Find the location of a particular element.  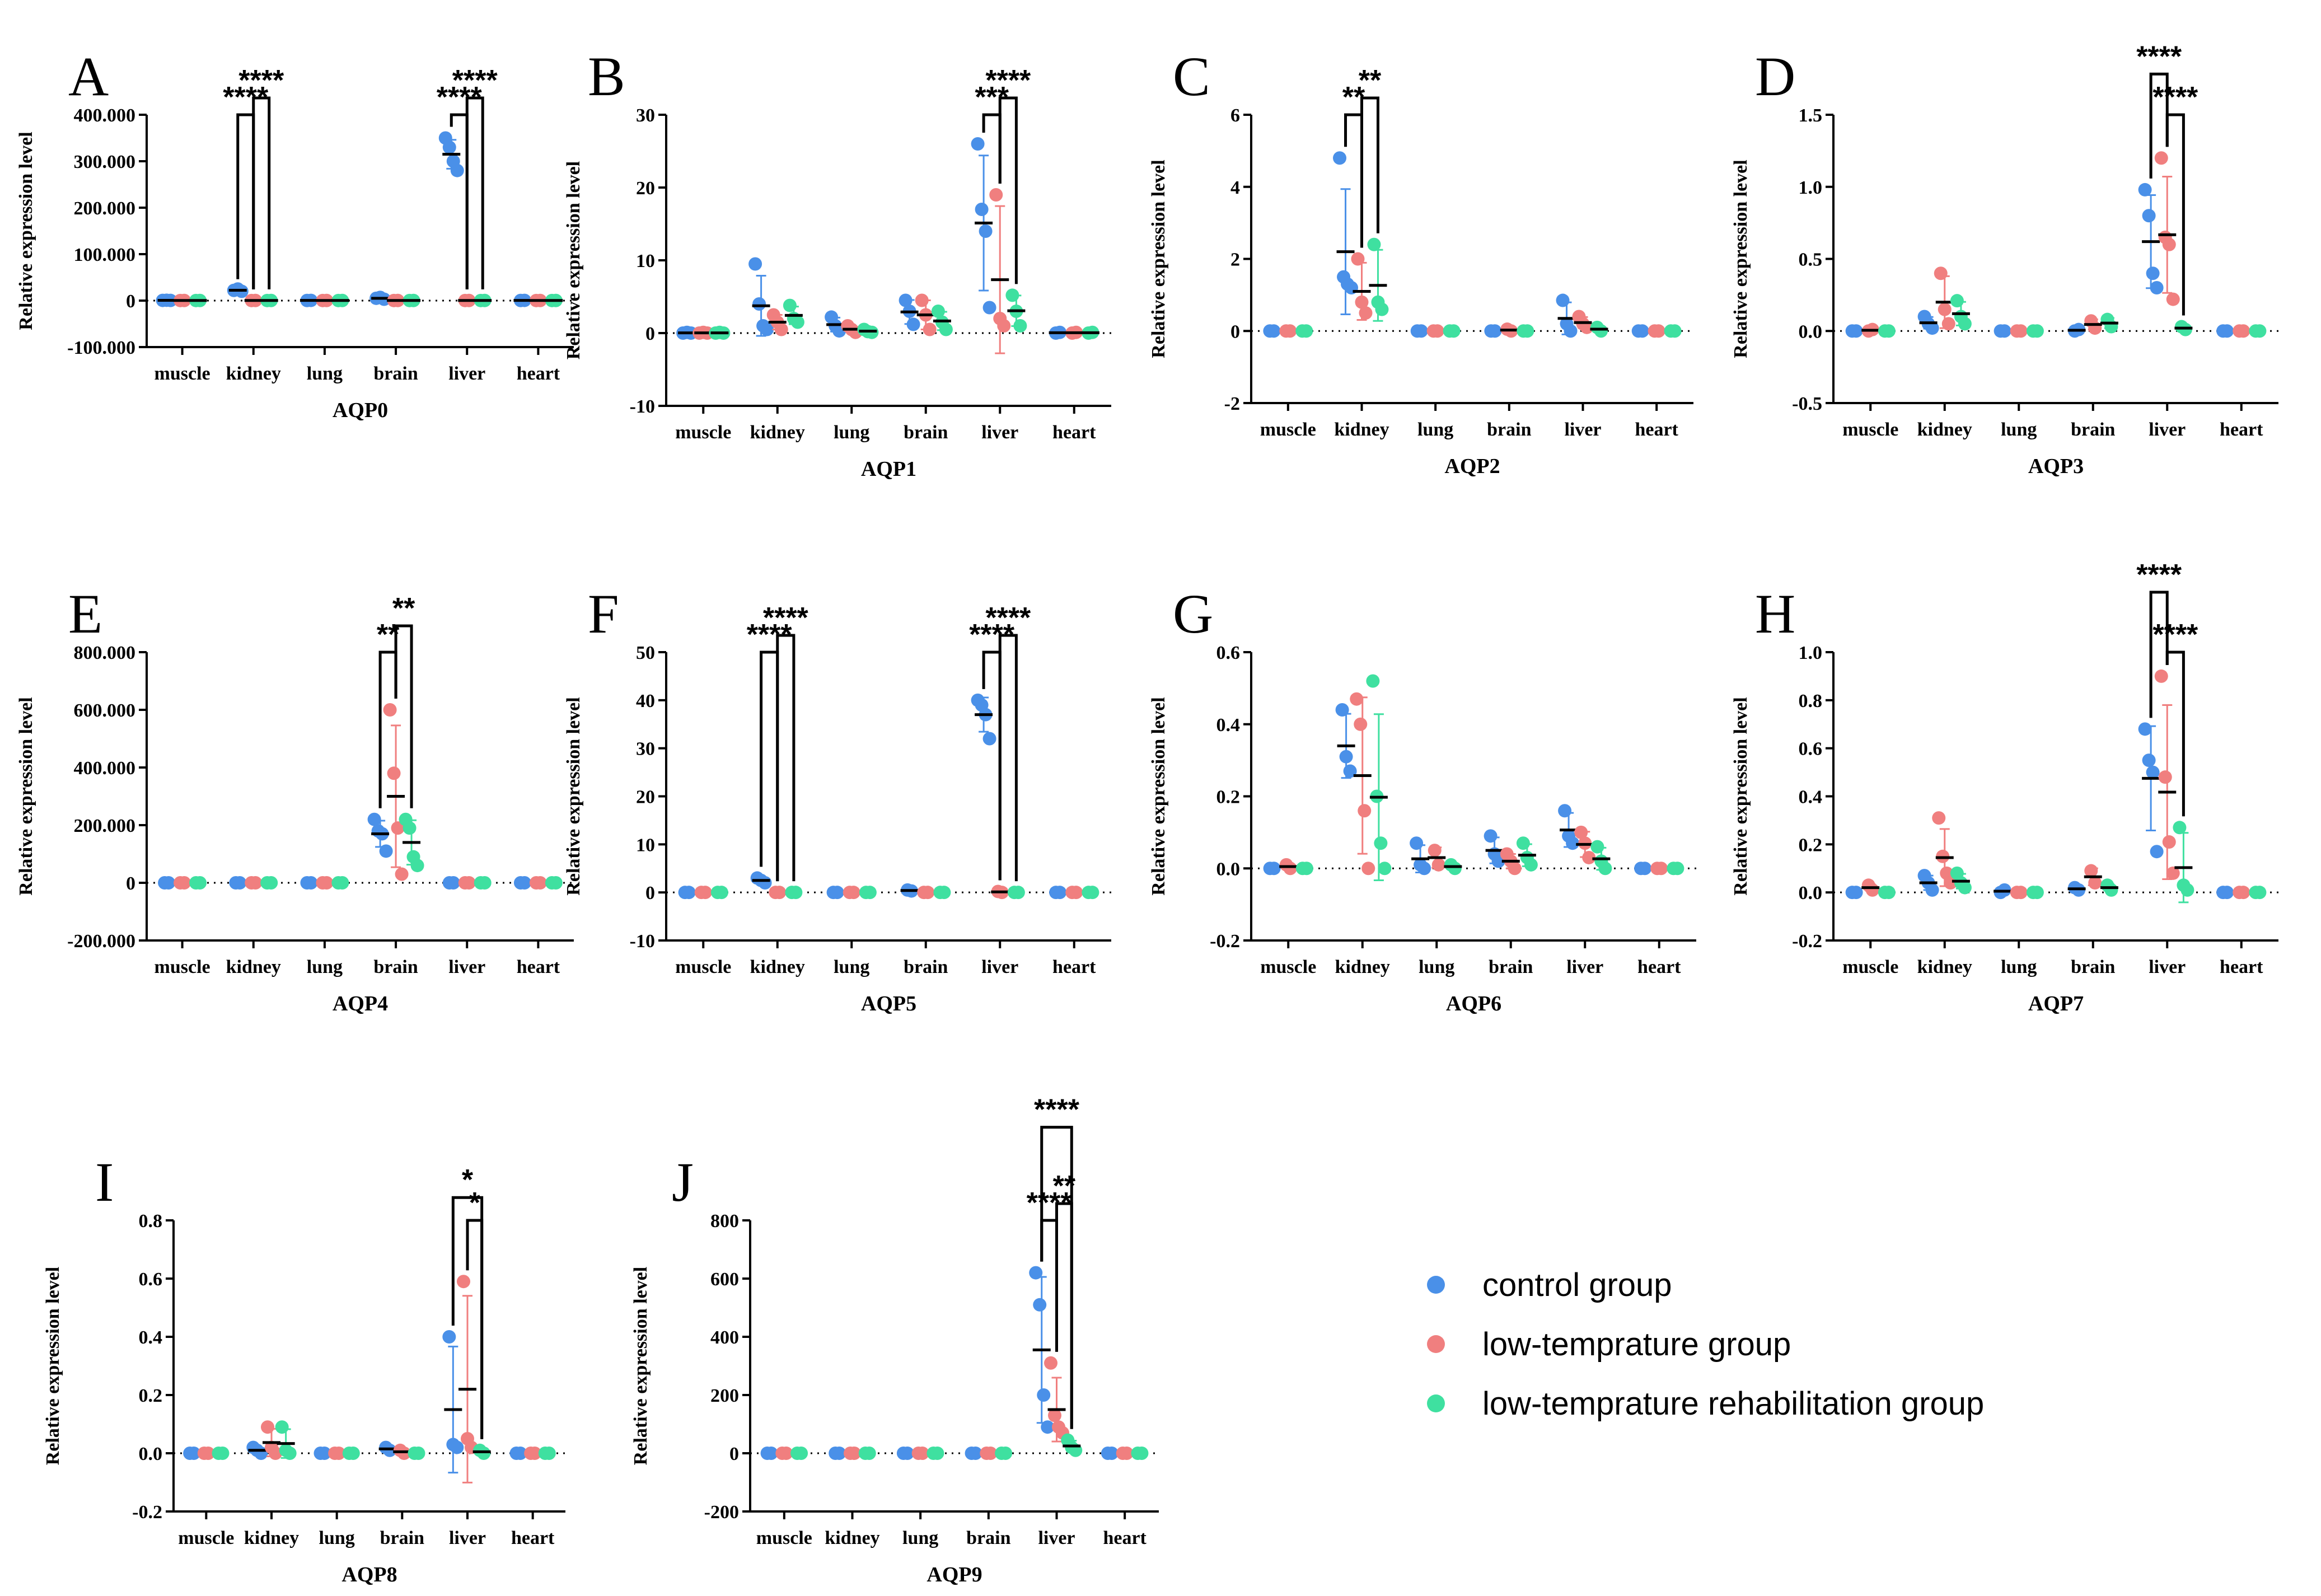

x-axis-title: AQP3 is located at coordinates (2056, 467).